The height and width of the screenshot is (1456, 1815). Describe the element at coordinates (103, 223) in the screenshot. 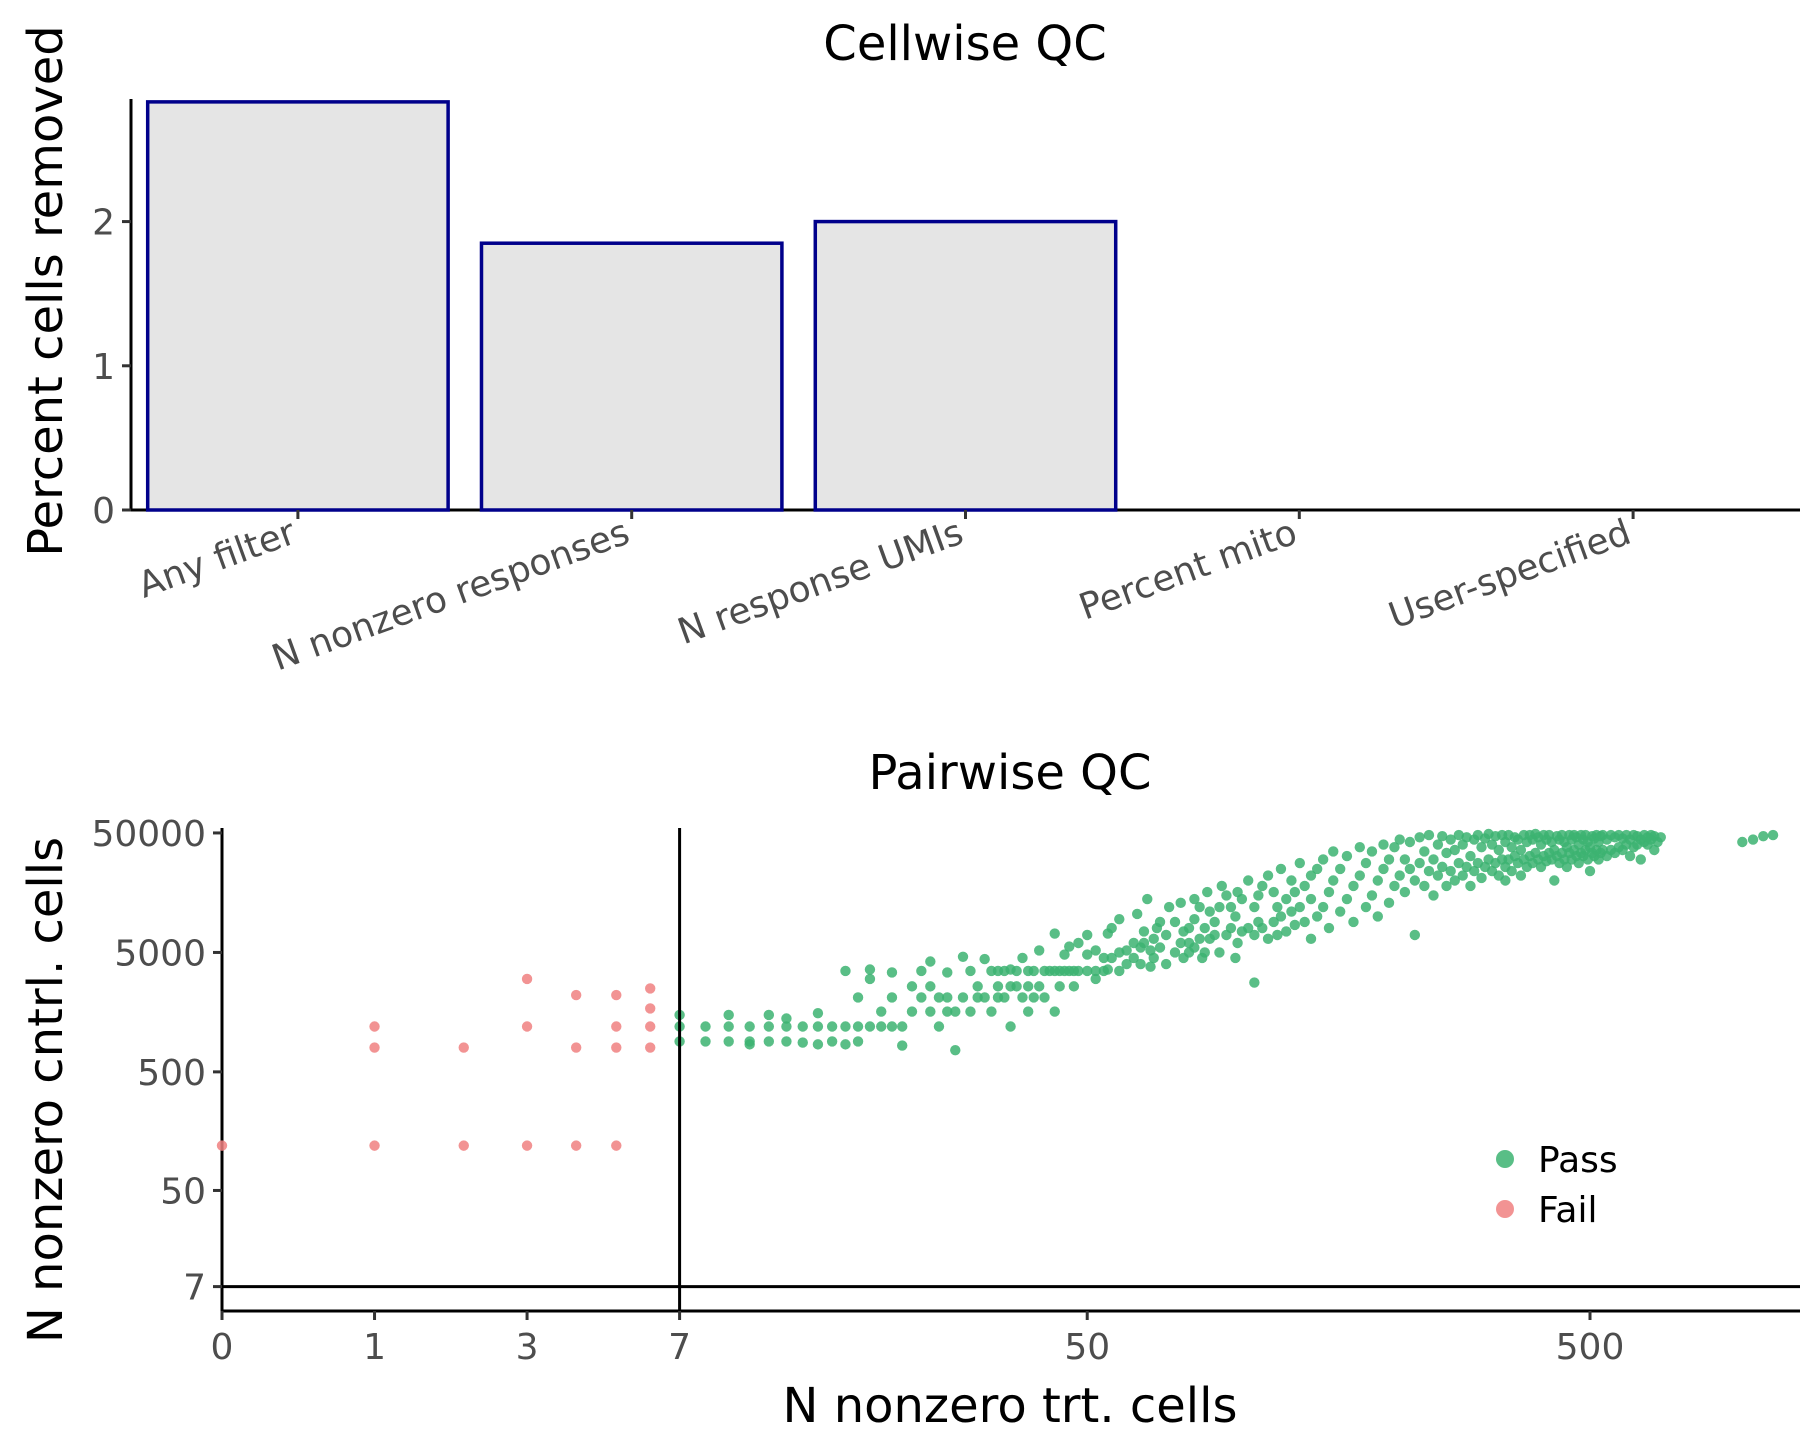

I see `y-tick-label: 2` at that location.